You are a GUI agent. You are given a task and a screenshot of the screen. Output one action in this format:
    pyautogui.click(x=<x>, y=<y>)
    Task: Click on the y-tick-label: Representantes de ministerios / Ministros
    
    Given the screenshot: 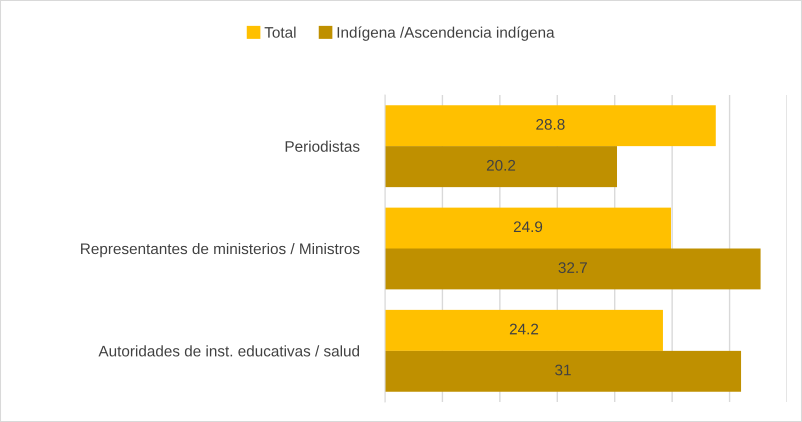 What is the action you would take?
    pyautogui.click(x=220, y=250)
    